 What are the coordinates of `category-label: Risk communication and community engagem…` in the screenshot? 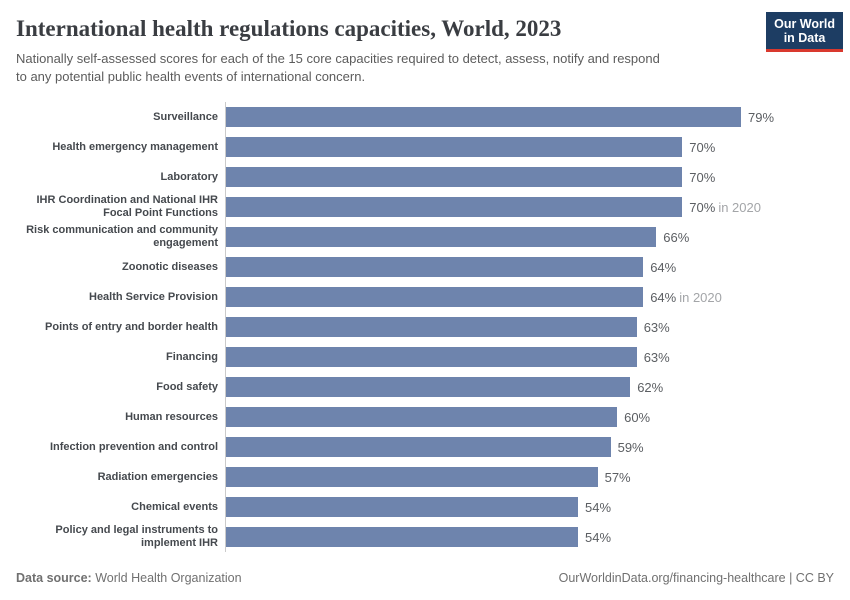 It's located at (122, 236).